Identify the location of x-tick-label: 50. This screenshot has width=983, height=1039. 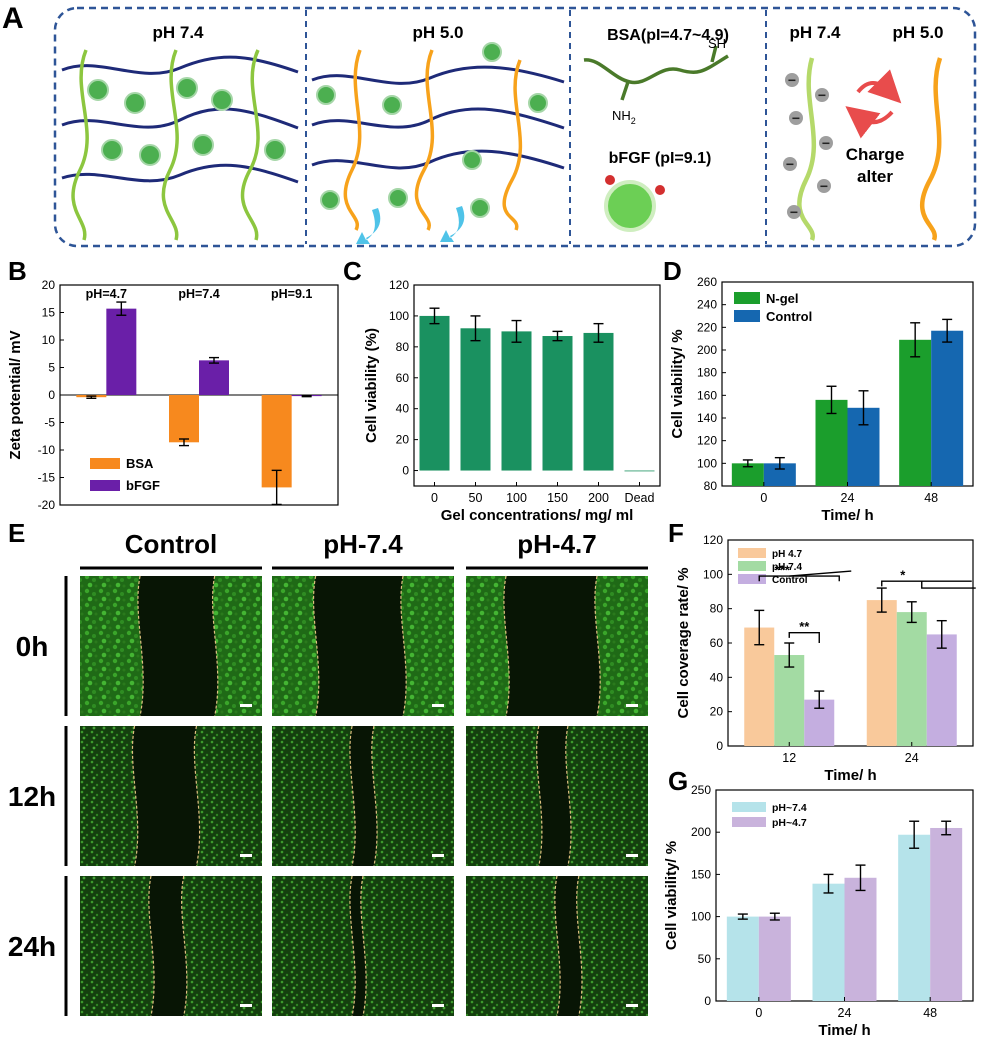
(476, 498).